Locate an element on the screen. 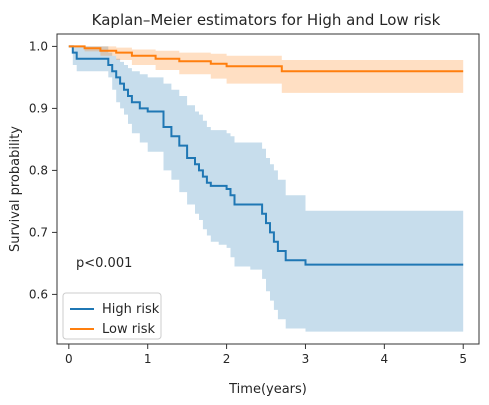 This screenshot has height=405, width=489. legend-box is located at coordinates (112, 316).